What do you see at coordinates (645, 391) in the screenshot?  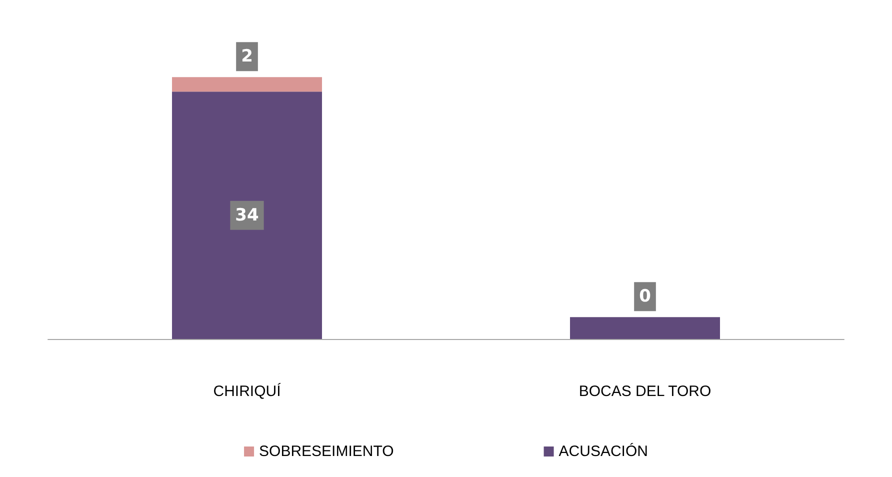 I see `x-tick-label: BOCAS DEL TORO` at bounding box center [645, 391].